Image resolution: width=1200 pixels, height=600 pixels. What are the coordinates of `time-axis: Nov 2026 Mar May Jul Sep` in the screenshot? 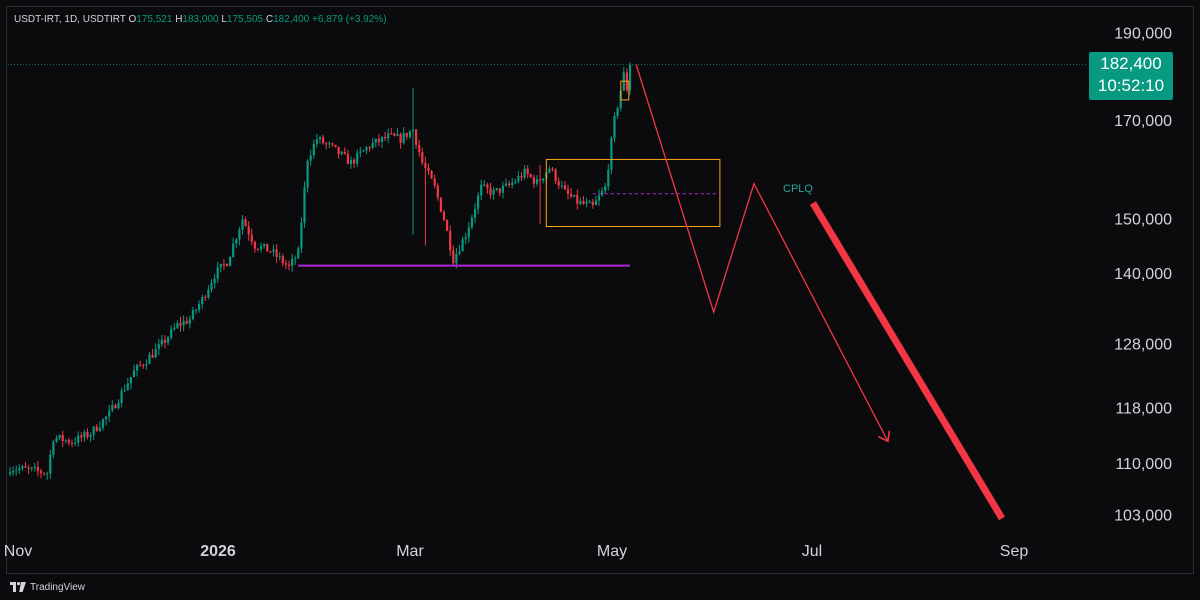 It's located at (516, 551).